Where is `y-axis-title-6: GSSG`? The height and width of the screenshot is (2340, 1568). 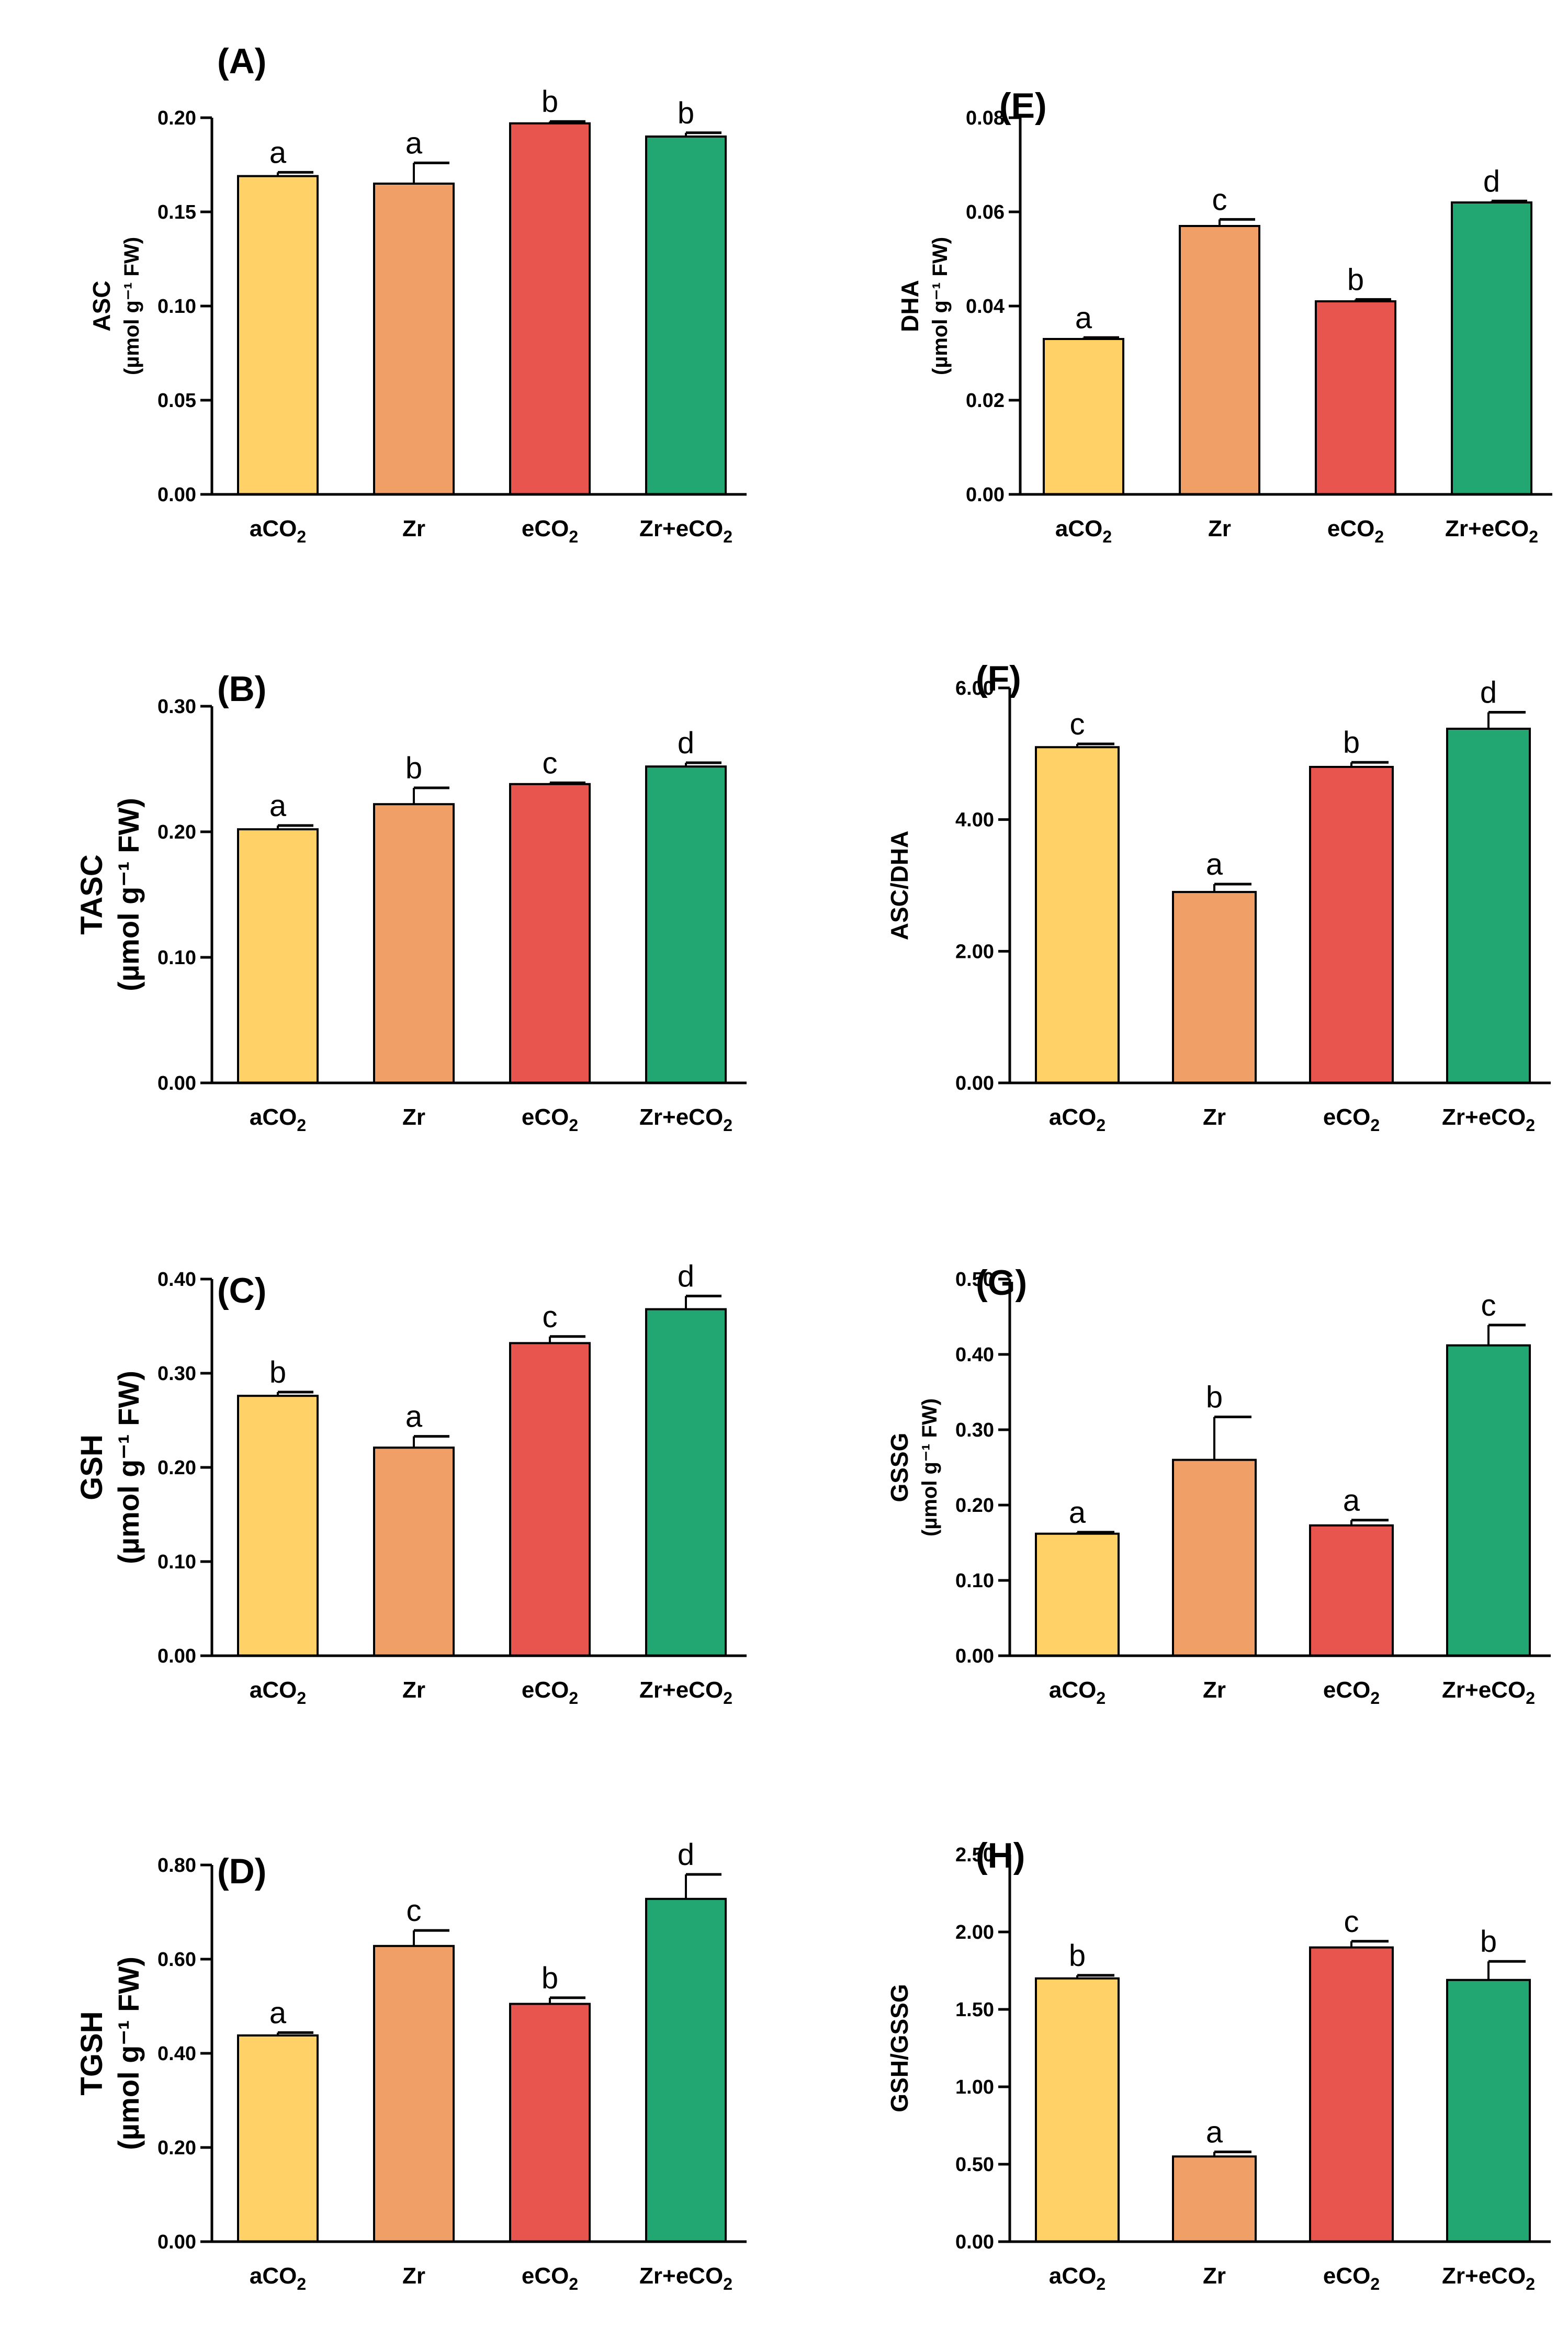
y-axis-title-6: GSSG is located at coordinates (899, 1467).